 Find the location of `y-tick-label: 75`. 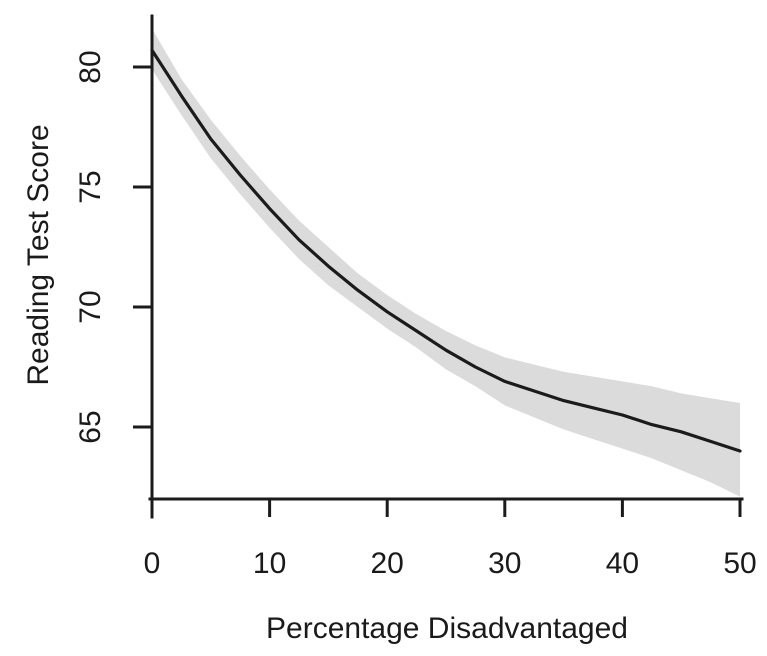

y-tick-label: 75 is located at coordinates (90, 186).